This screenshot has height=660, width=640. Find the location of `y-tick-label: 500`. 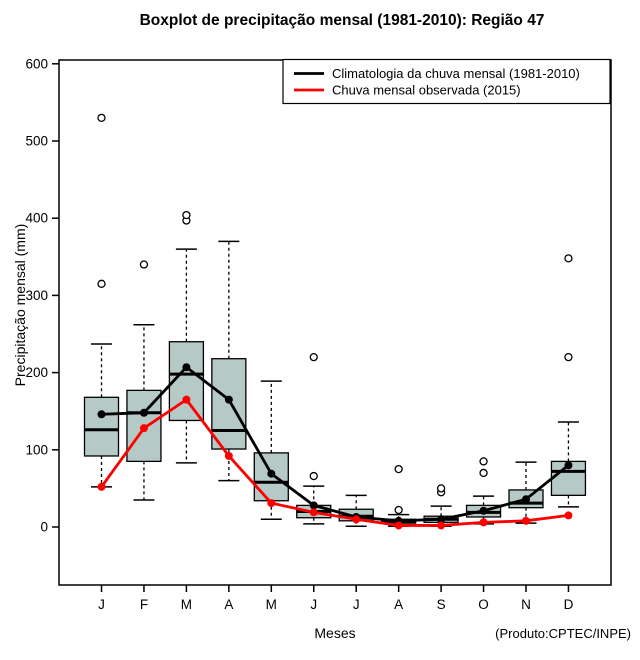

y-tick-label: 500 is located at coordinates (36, 141).